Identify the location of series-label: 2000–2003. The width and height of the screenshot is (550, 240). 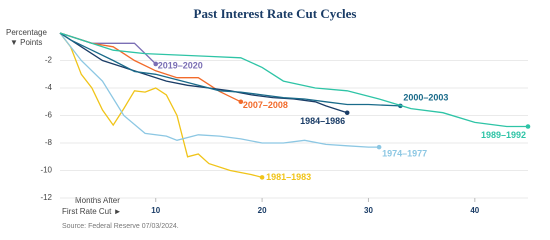
(425, 97).